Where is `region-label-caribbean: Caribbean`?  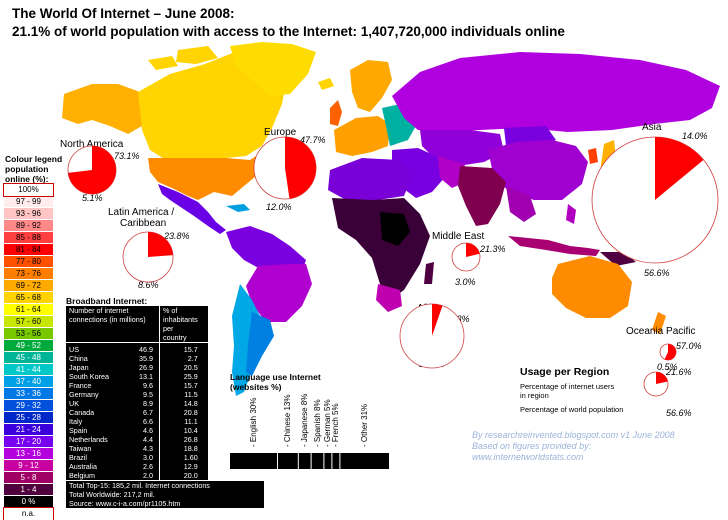
region-label-caribbean: Caribbean is located at coordinates (143, 223).